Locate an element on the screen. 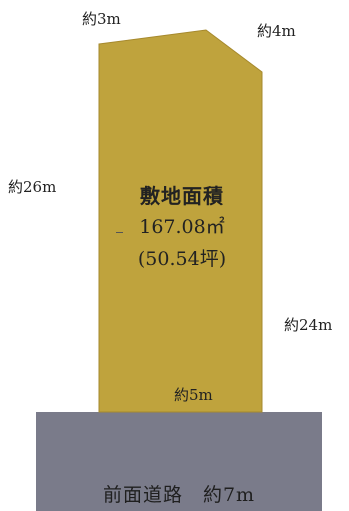 This screenshot has width=349, height=511. lot-area-tsubo: (50.54坪) is located at coordinates (182, 259).